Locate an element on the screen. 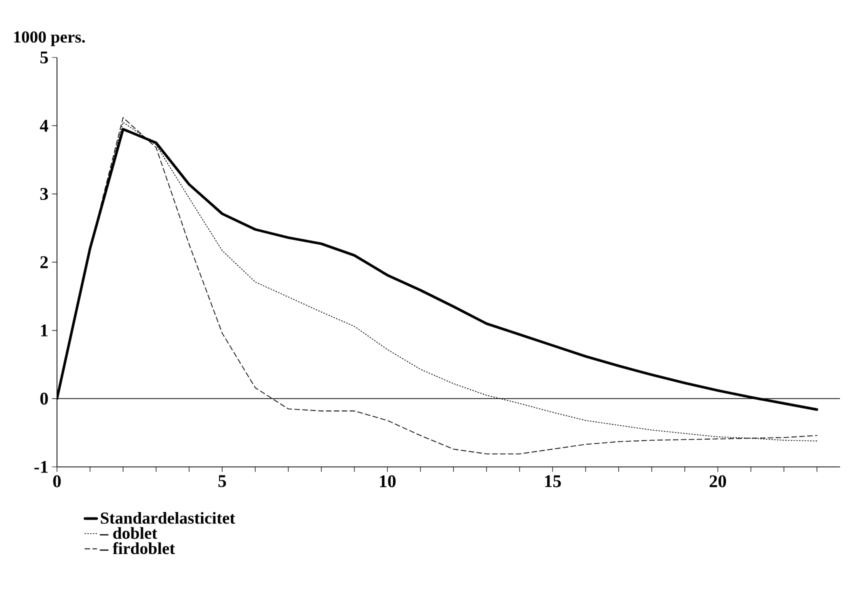  x-tick-label: 15 is located at coordinates (553, 481).